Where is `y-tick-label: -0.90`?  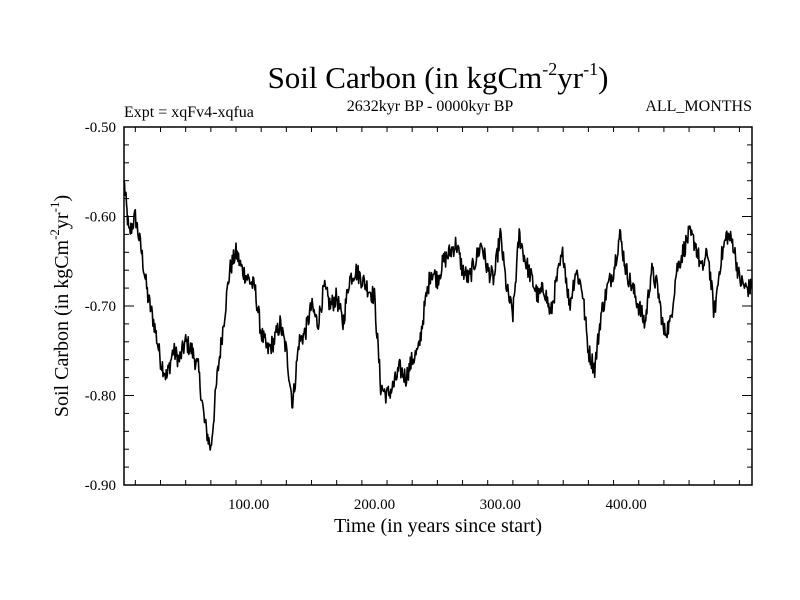 y-tick-label: -0.90 is located at coordinates (100, 486).